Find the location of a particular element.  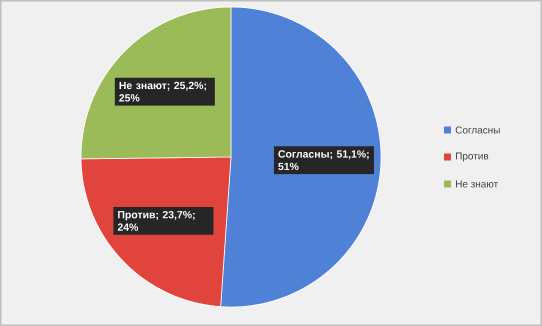

legend-label: Не знают is located at coordinates (477, 184).